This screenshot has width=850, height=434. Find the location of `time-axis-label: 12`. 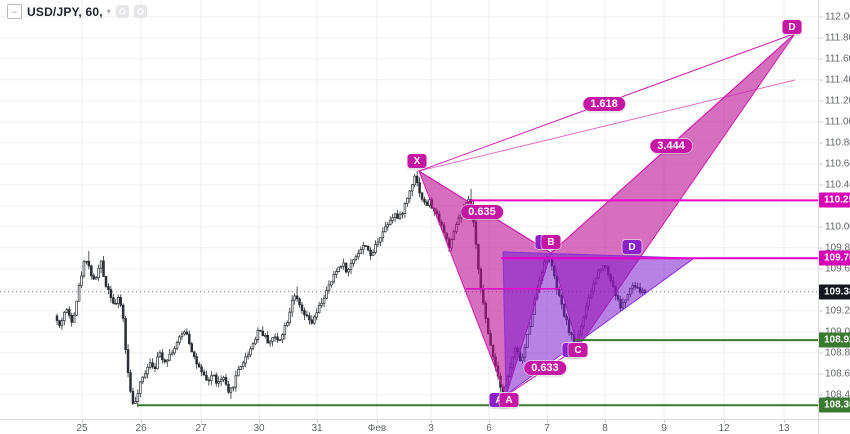

time-axis-label: 12 is located at coordinates (724, 428).